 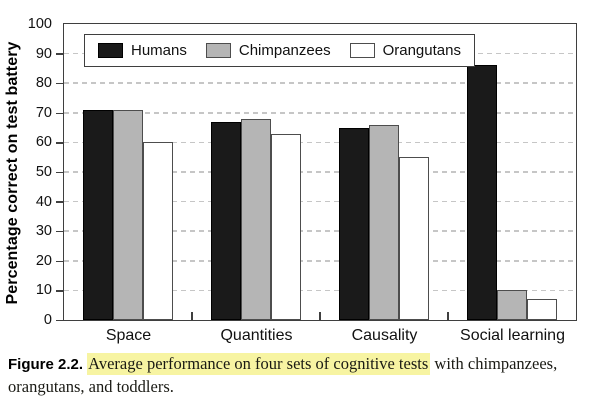 I want to click on bar-humans-social-learning, so click(x=482, y=192).